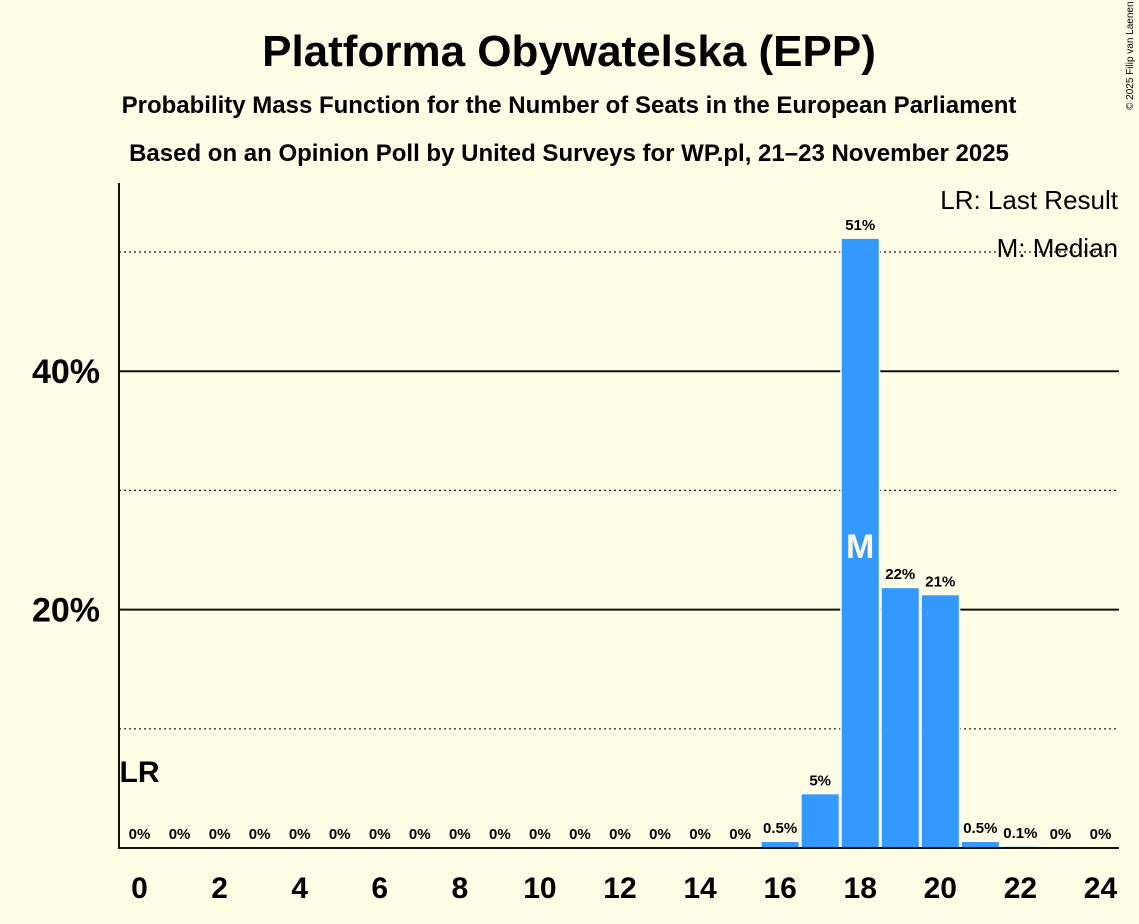 This screenshot has width=1139, height=924. Describe the element at coordinates (66, 372) in the screenshot. I see `y-tick-label: 40%` at that location.